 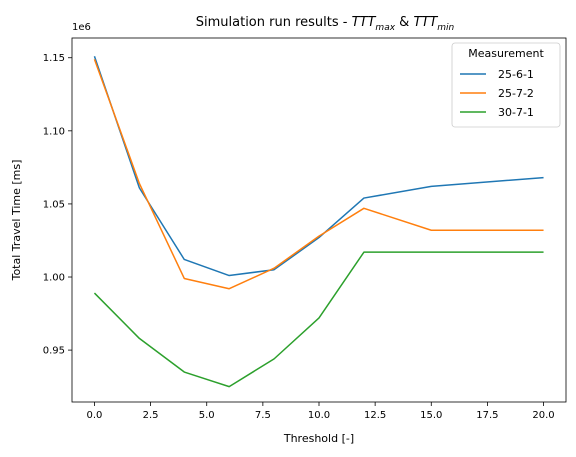 I want to click on y-tick-label: 1.00, so click(x=54, y=278).